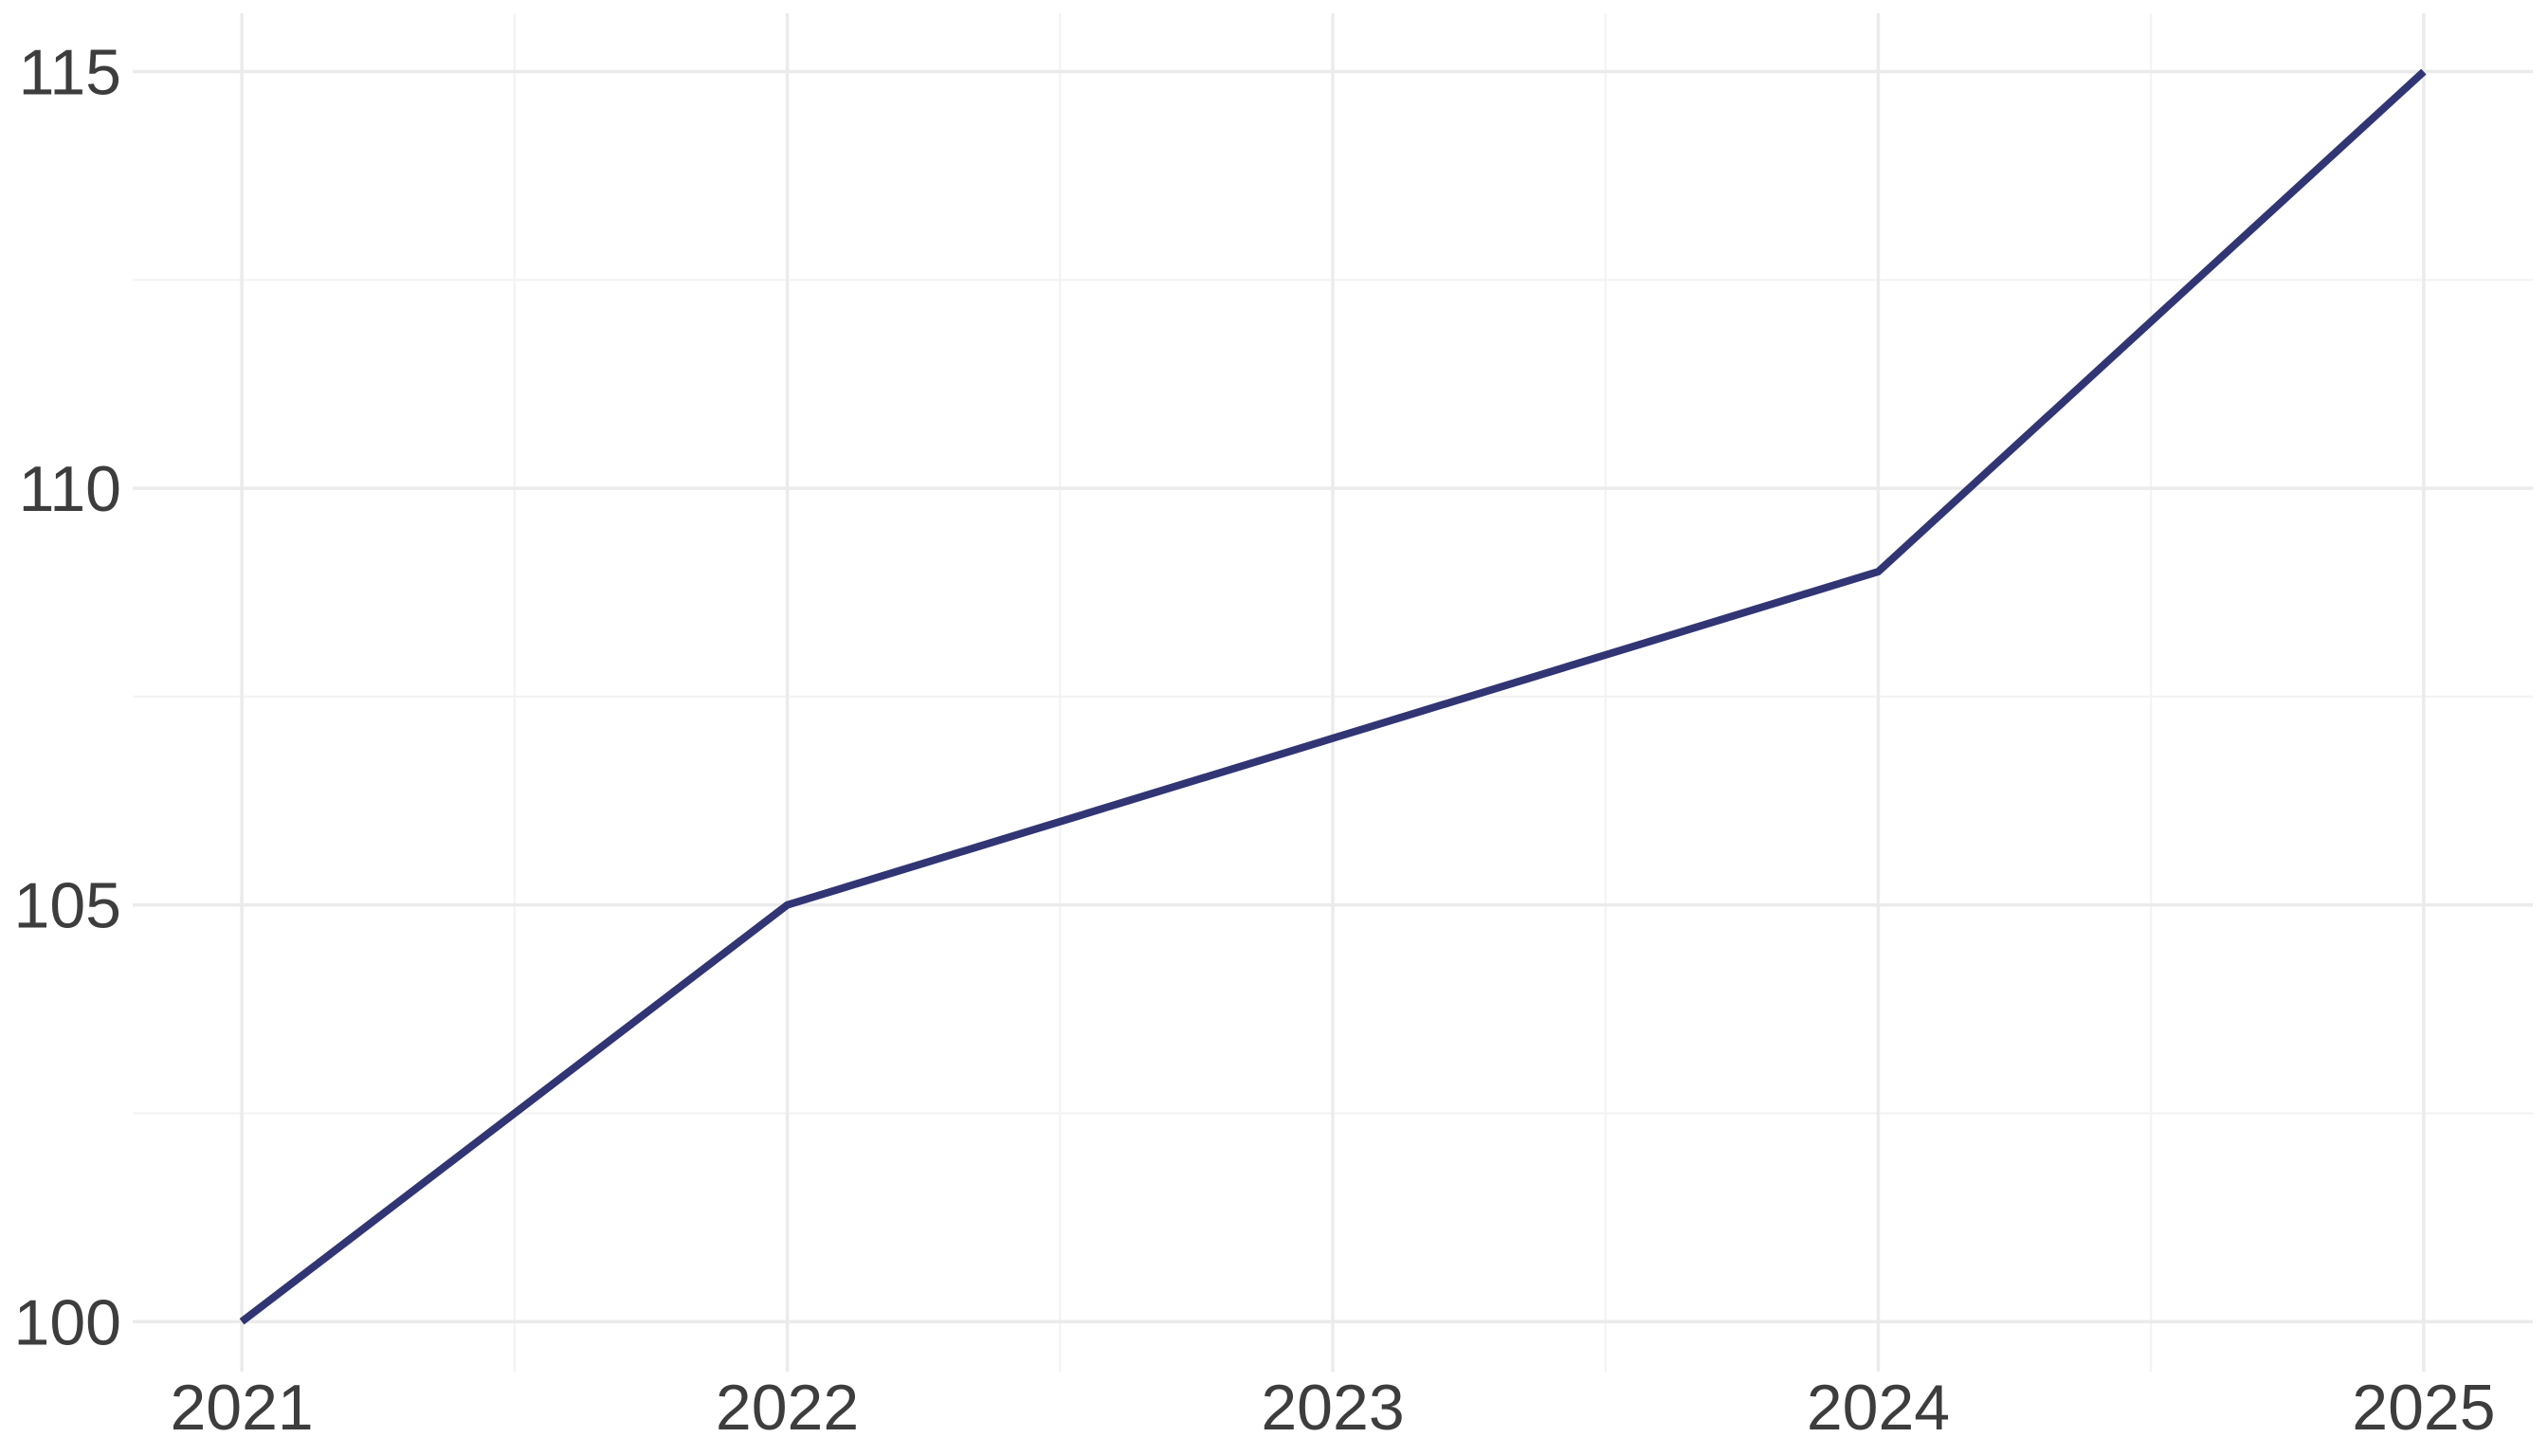  I want to click on x-tick-label: 2025, so click(2423, 1408).